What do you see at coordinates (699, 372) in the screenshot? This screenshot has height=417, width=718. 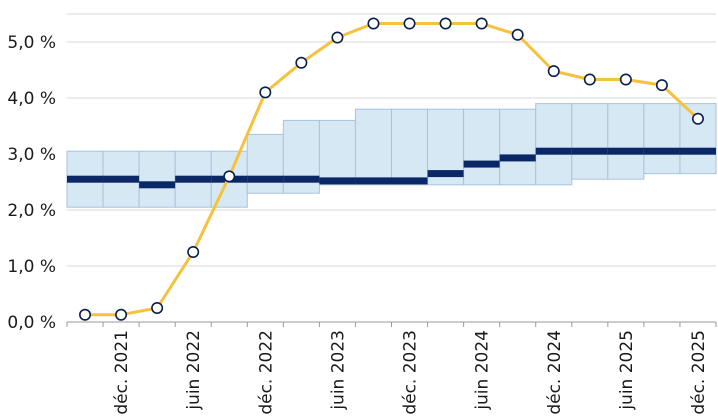 I see `x-tick-label: déc. 2025` at bounding box center [699, 372].